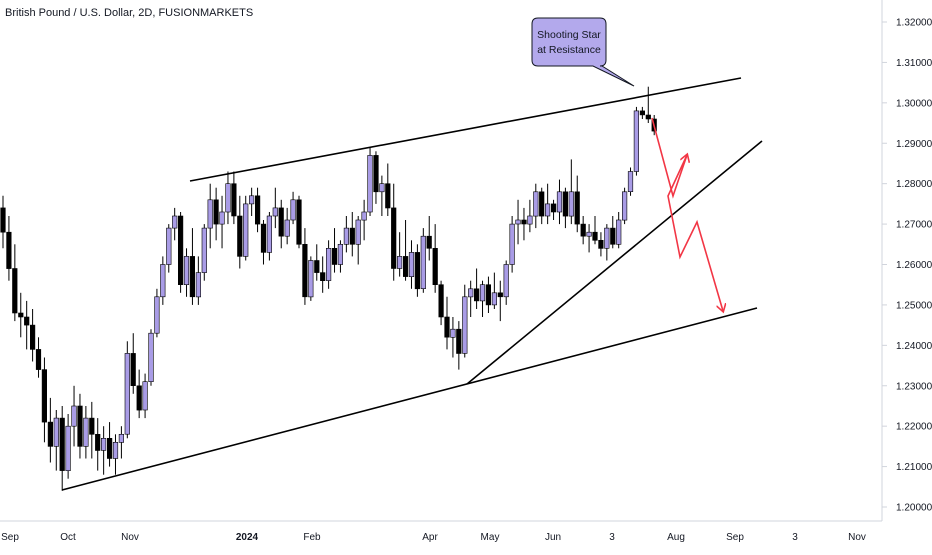  Describe the element at coordinates (465, 129) in the screenshot. I see `upper-resistance-trendline` at that location.